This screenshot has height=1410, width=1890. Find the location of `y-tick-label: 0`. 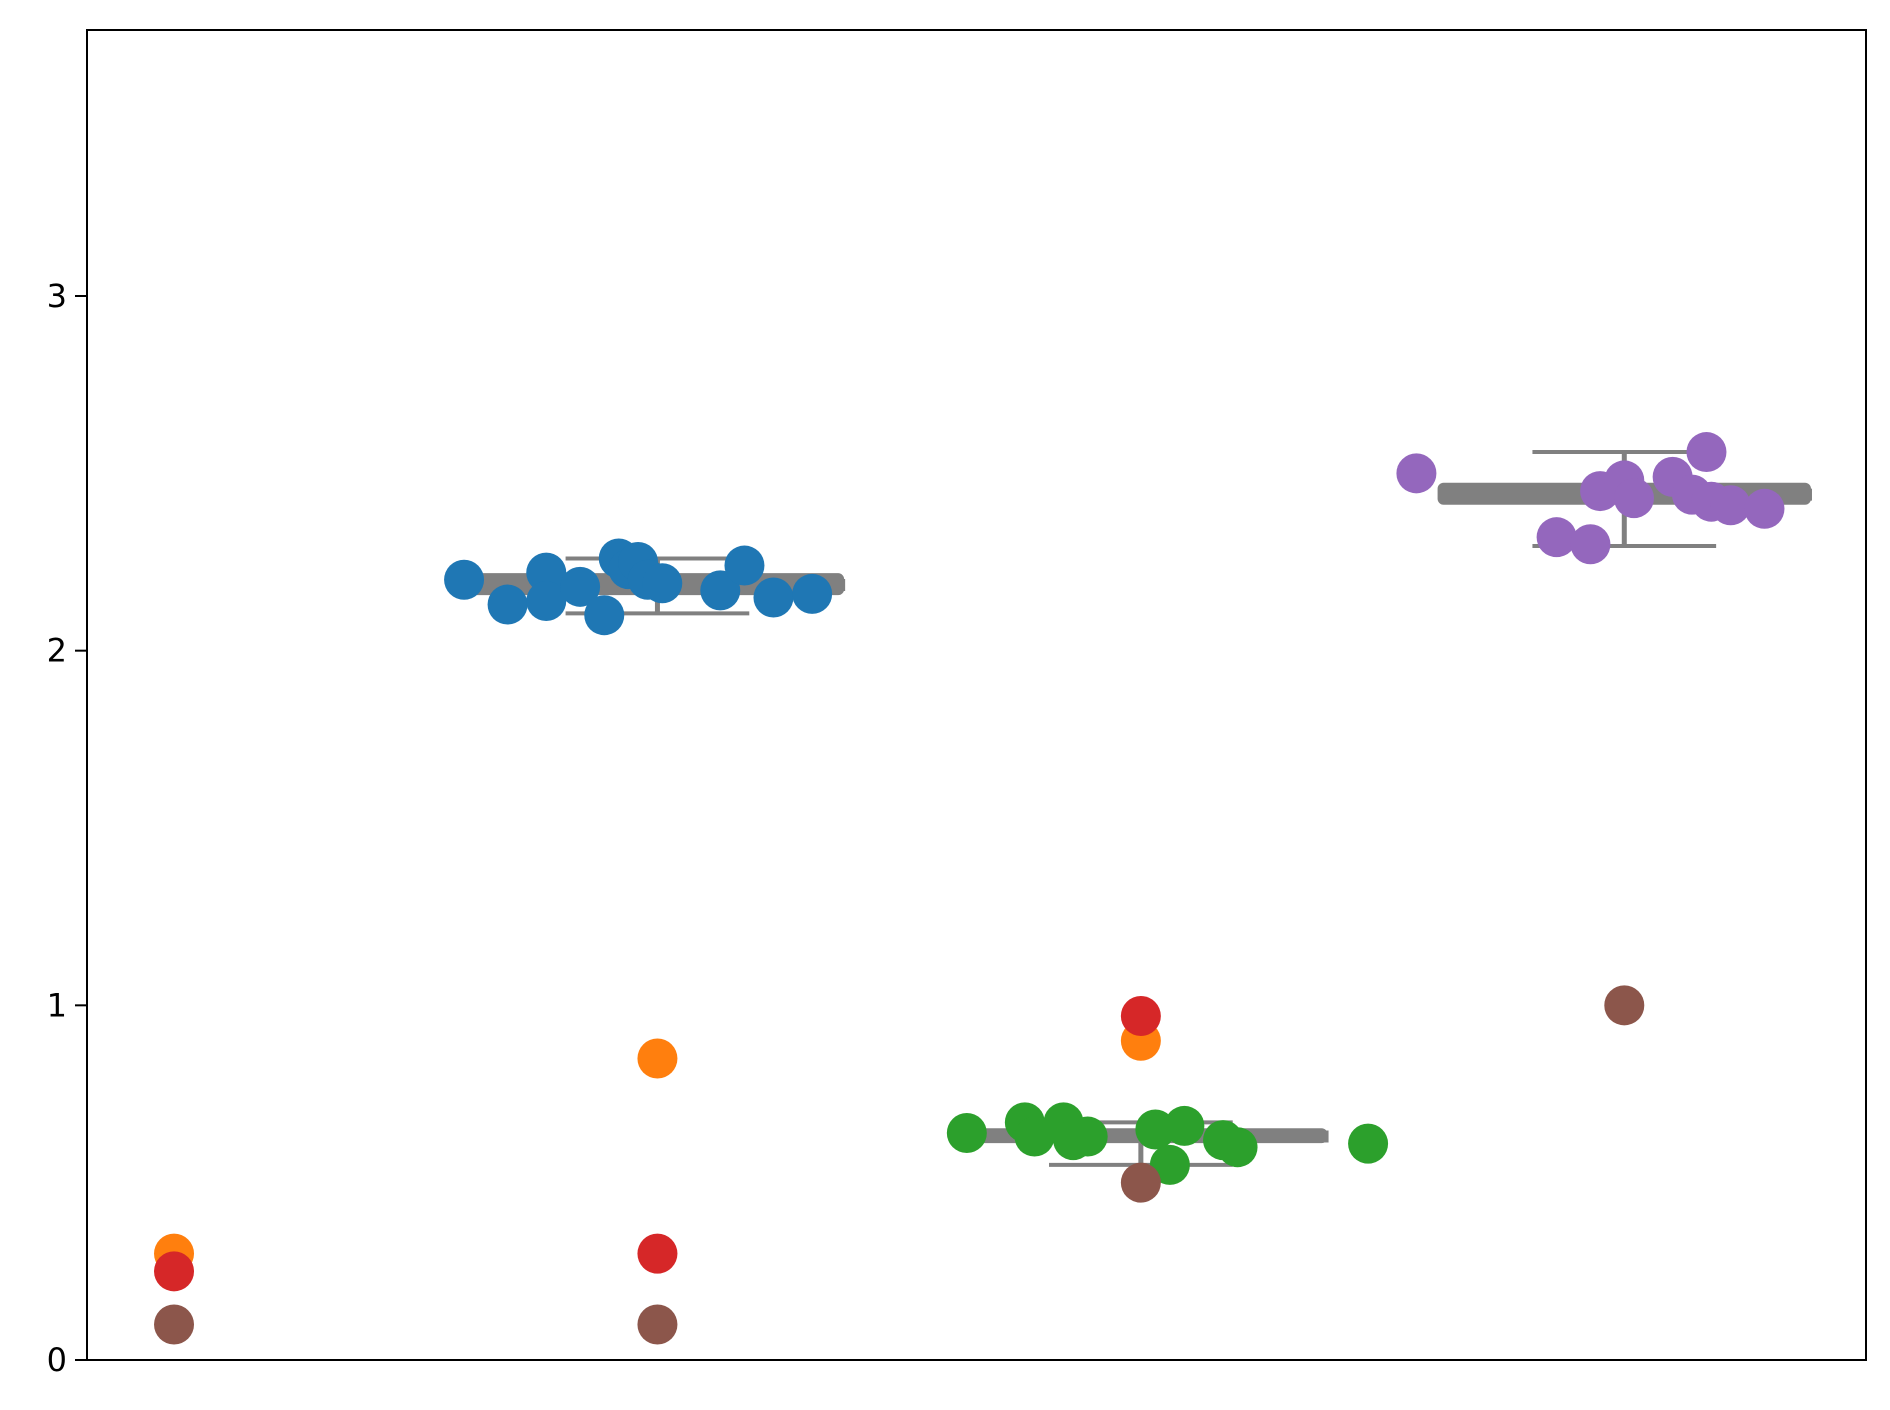

y-tick-label: 0 is located at coordinates (57, 1360).